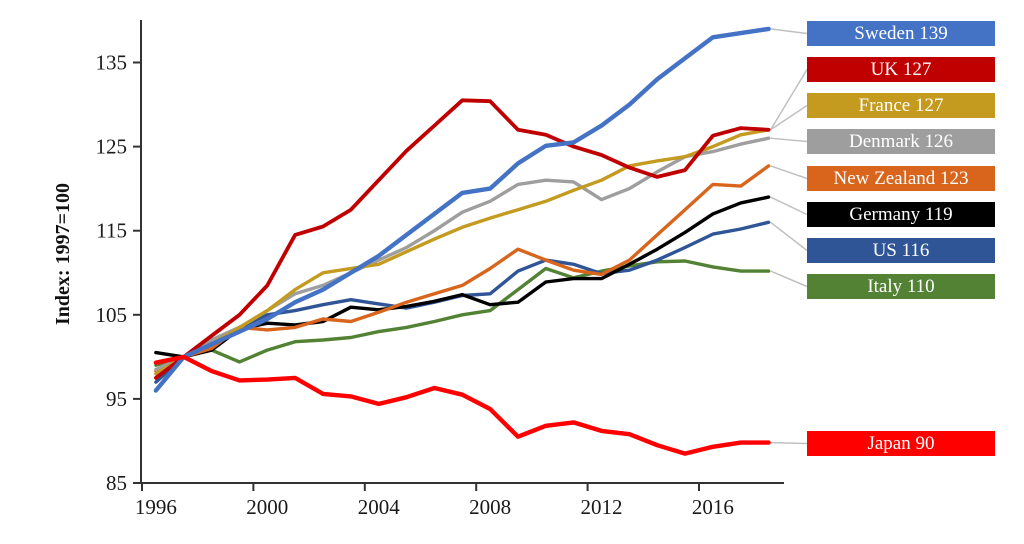 The image size is (1024, 544). Describe the element at coordinates (112, 315) in the screenshot. I see `y-tick-label-105: 105` at that location.